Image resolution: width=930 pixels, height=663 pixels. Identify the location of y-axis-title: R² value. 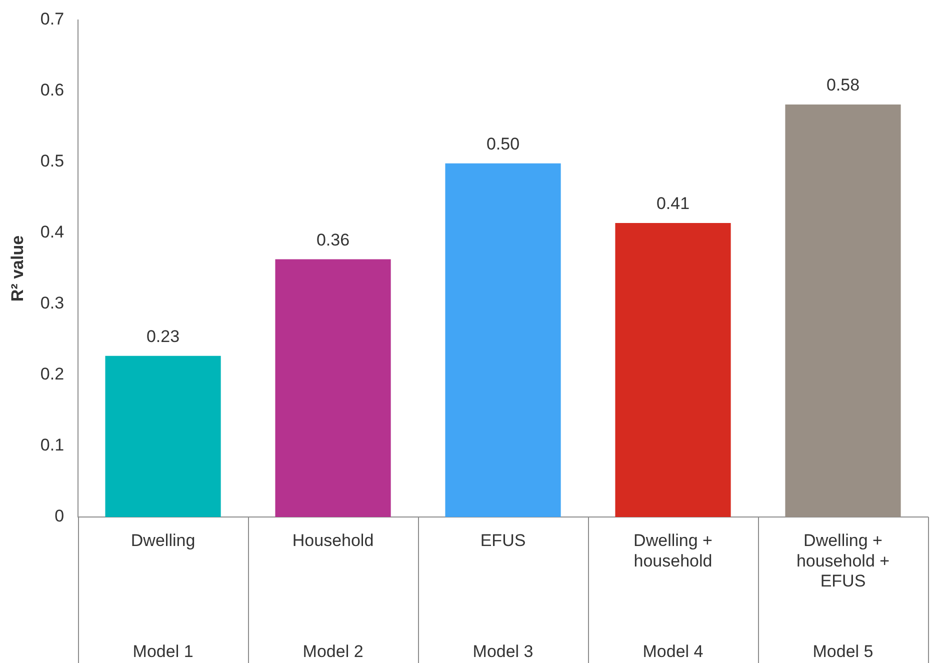
(17, 268).